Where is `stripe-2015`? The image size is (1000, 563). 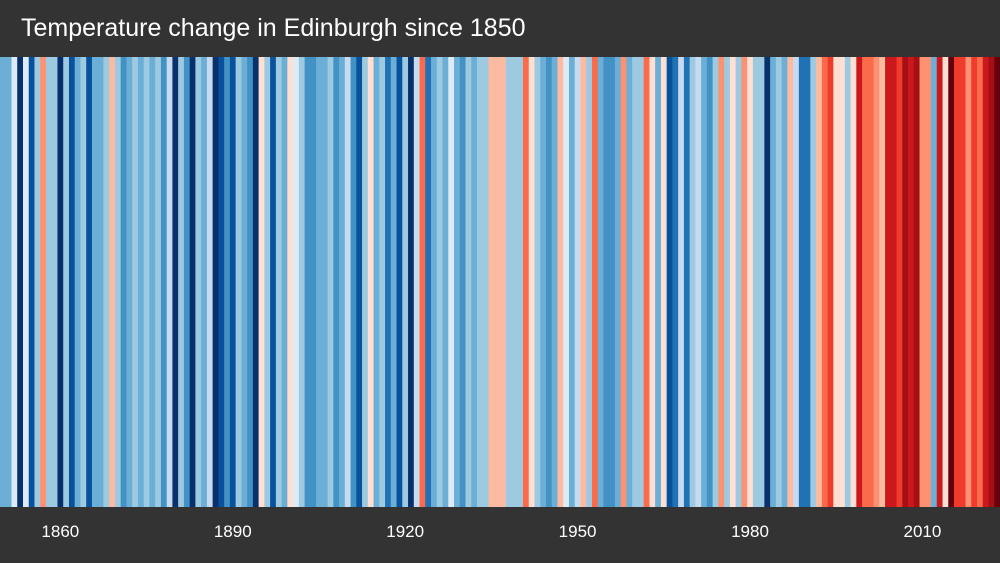 stripe-2015 is located at coordinates (951, 282).